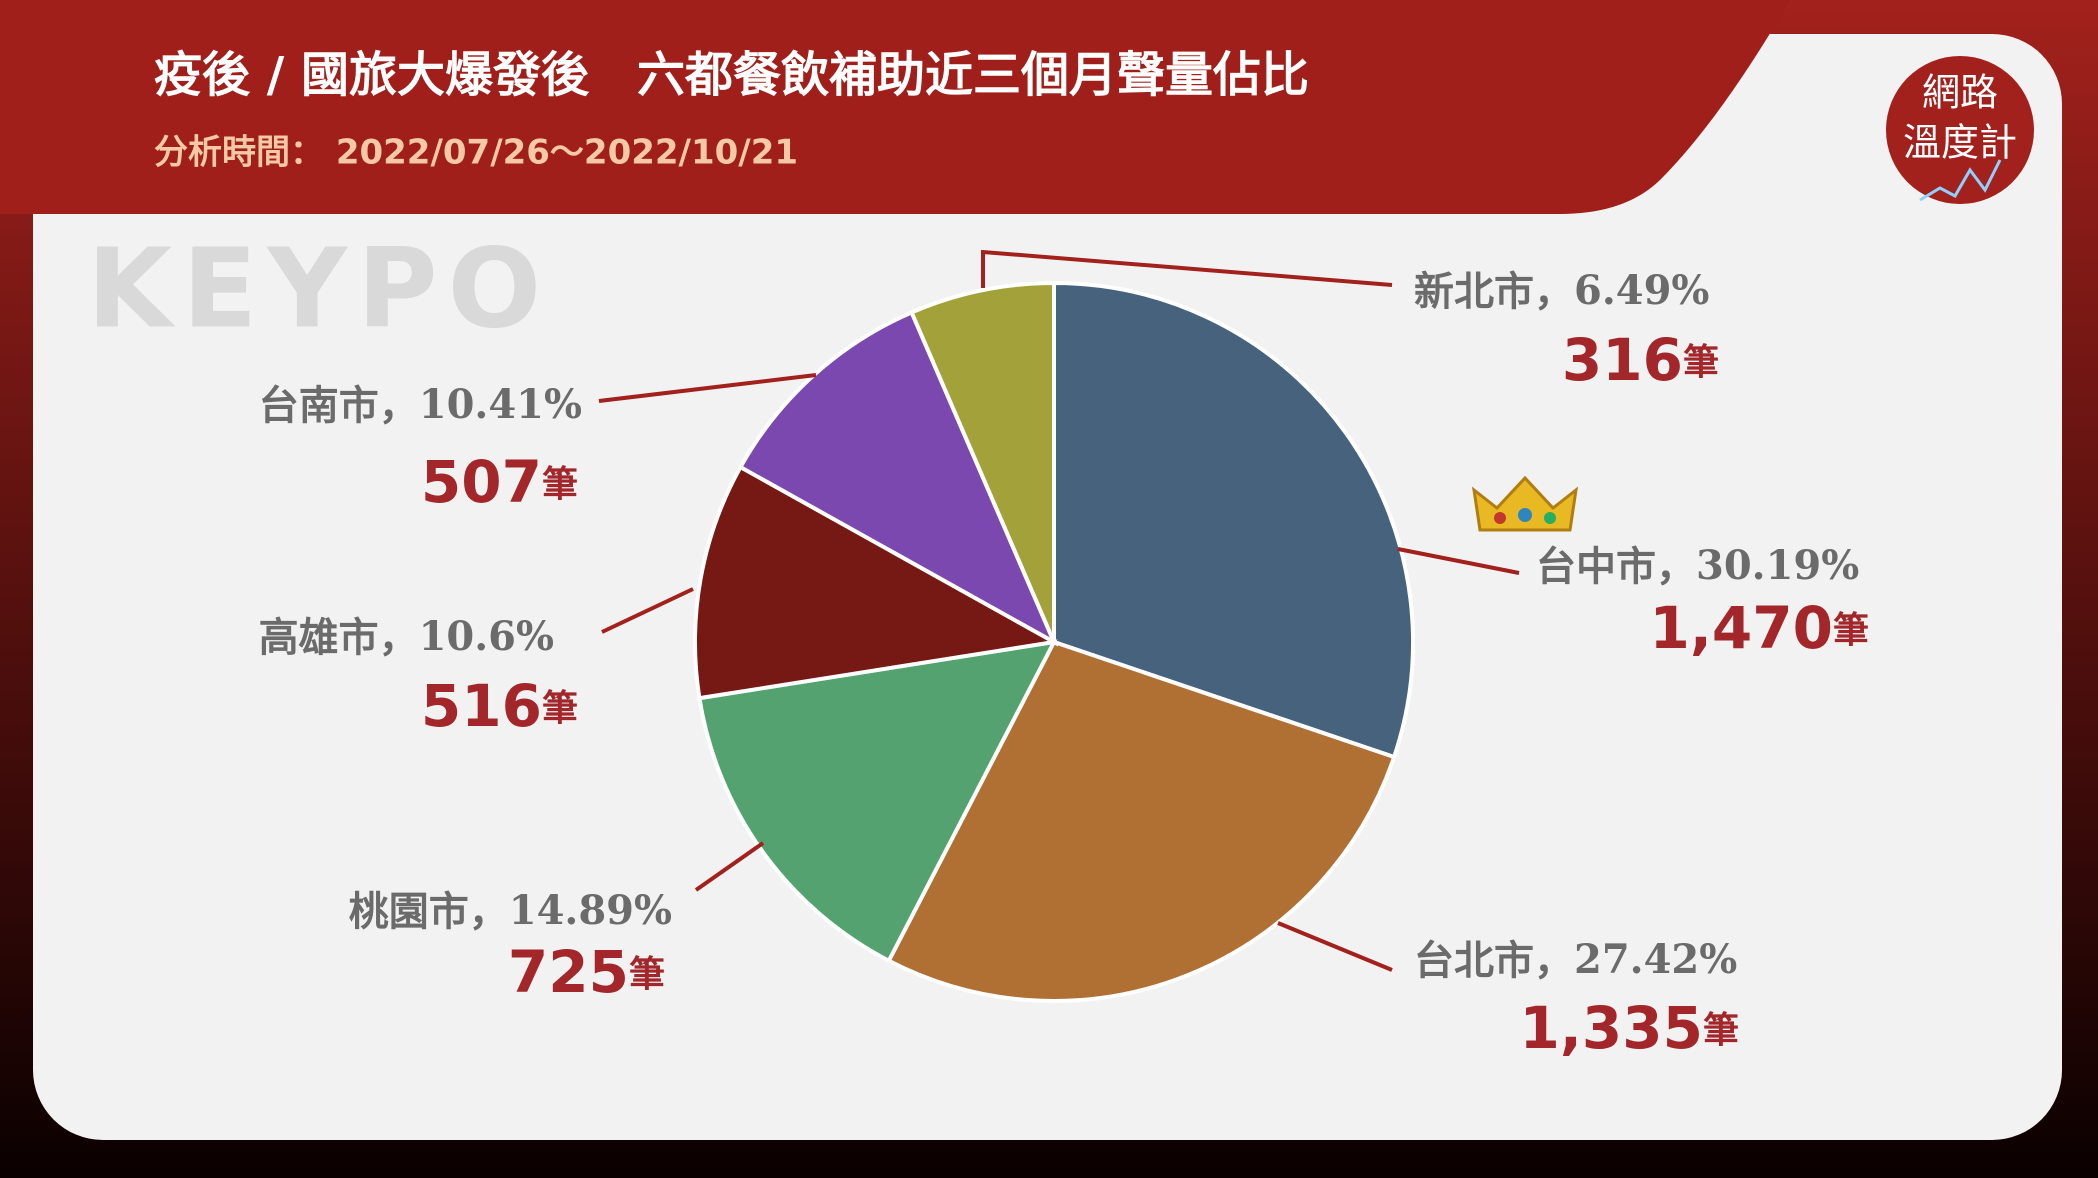 Image resolution: width=2098 pixels, height=1178 pixels. What do you see at coordinates (319, 638) in the screenshot?
I see `category-name: 高雄市` at bounding box center [319, 638].